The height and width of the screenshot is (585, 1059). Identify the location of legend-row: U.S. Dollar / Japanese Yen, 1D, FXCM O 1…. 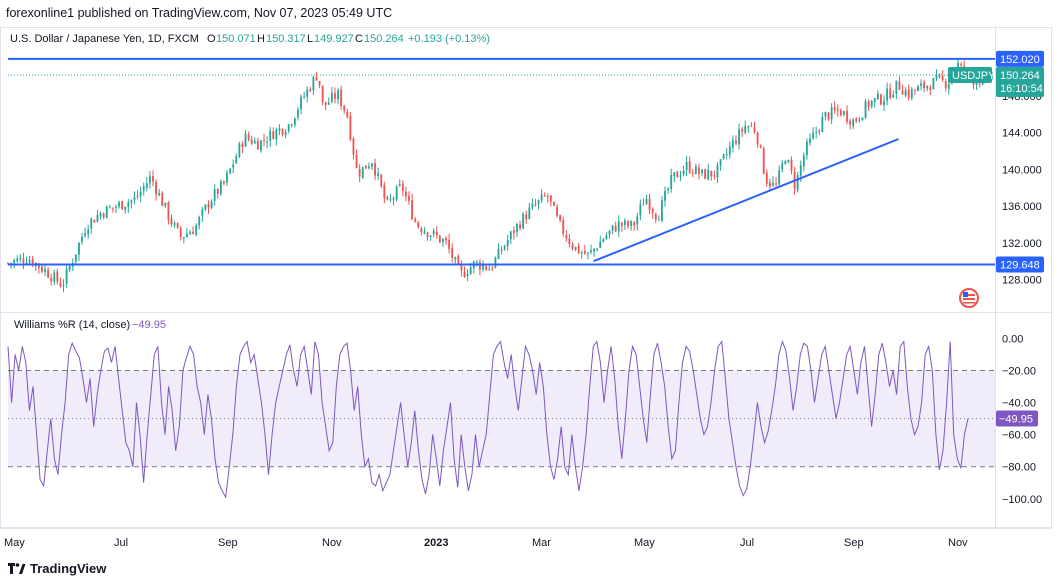
(250, 39).